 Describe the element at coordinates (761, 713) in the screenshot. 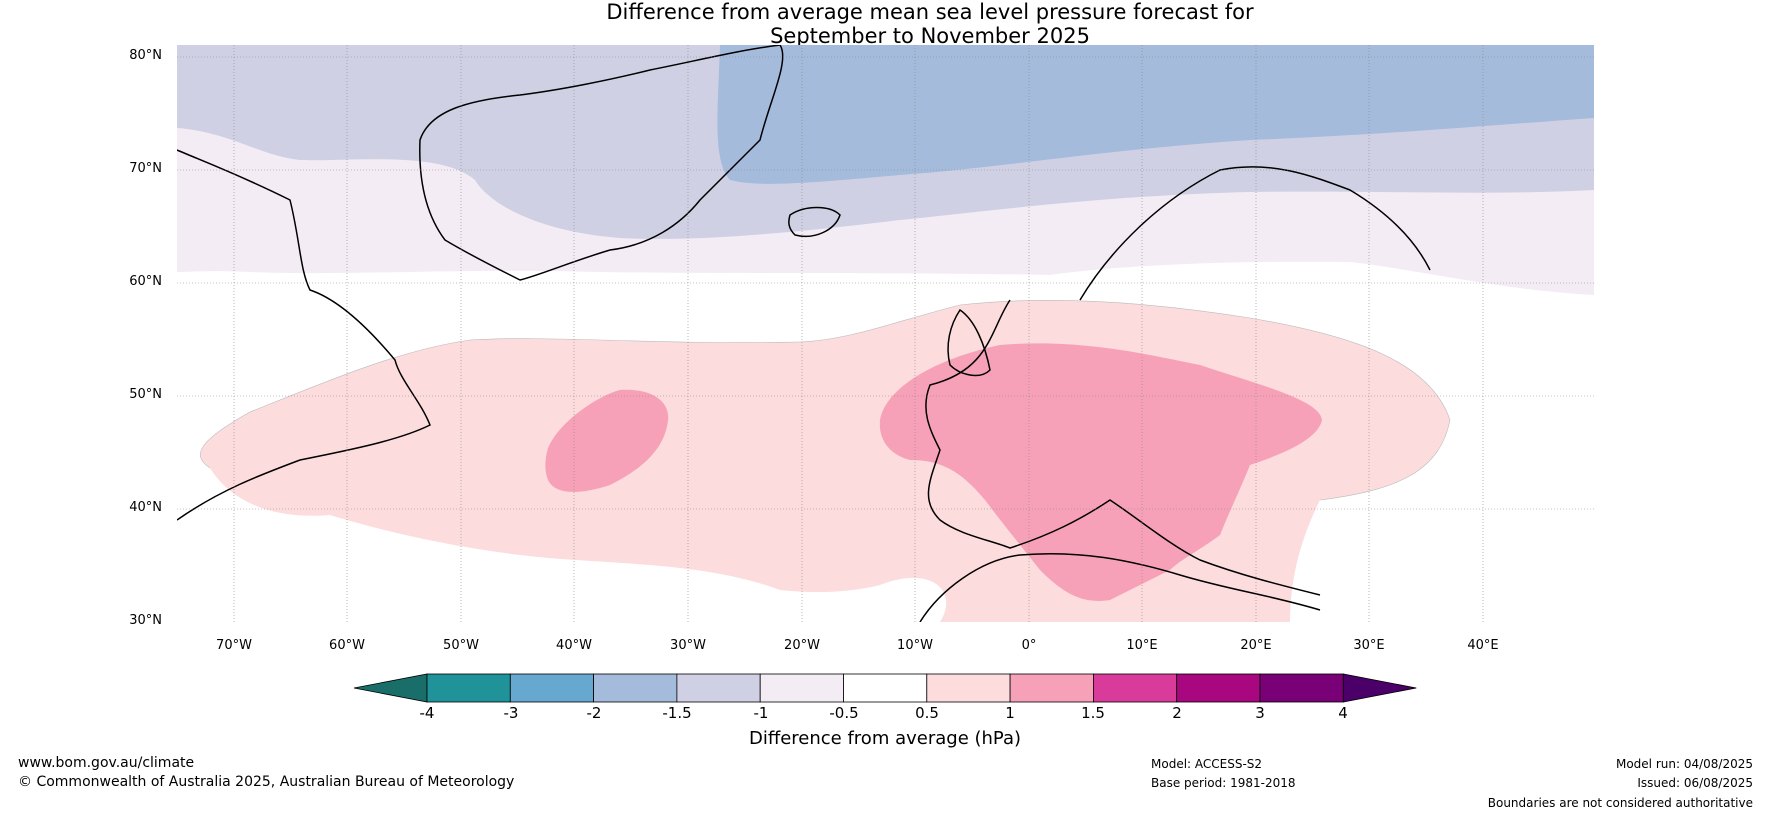

I see `cbar-tick-m1: -1` at that location.